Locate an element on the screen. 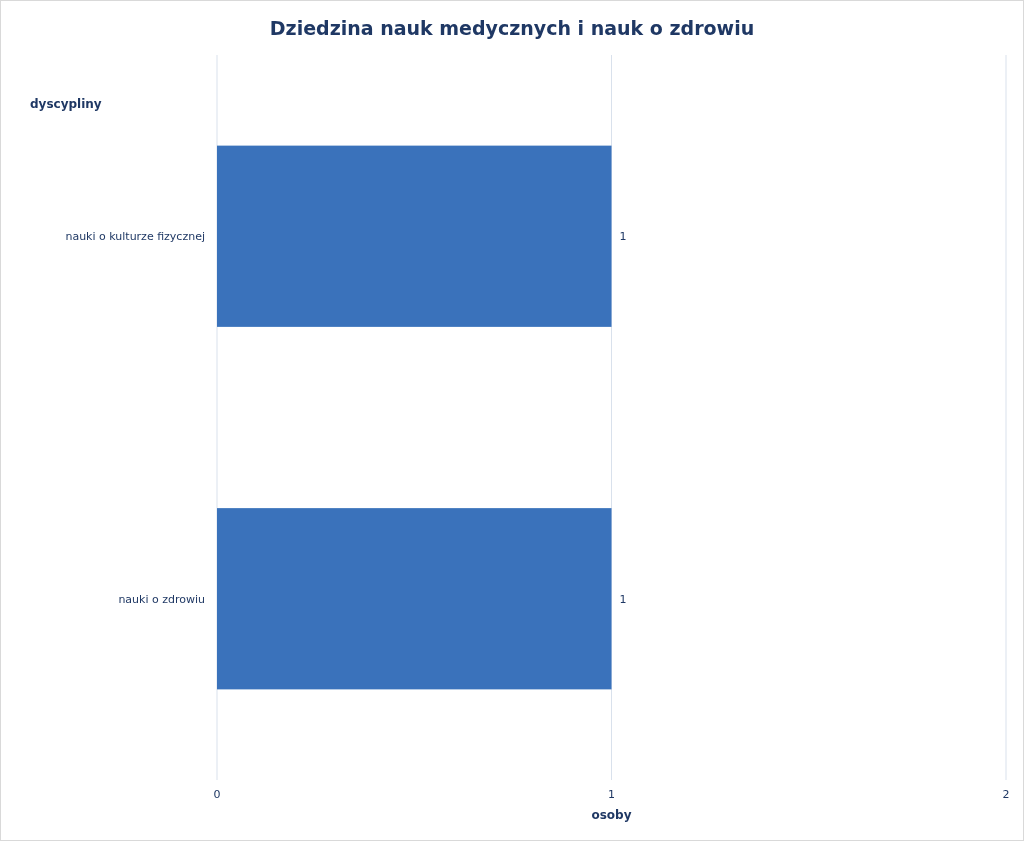 The height and width of the screenshot is (841, 1024). y-tick-label: nauki o kulturze fizycznej is located at coordinates (135, 237).